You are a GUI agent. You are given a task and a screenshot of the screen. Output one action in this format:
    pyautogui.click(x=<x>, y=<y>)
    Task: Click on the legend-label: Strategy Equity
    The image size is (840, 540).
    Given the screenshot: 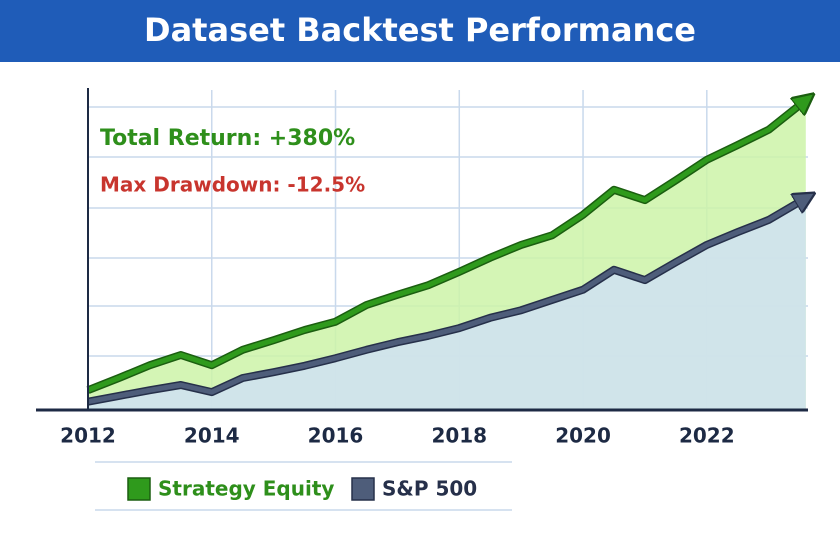 What is the action you would take?
    pyautogui.click(x=246, y=489)
    